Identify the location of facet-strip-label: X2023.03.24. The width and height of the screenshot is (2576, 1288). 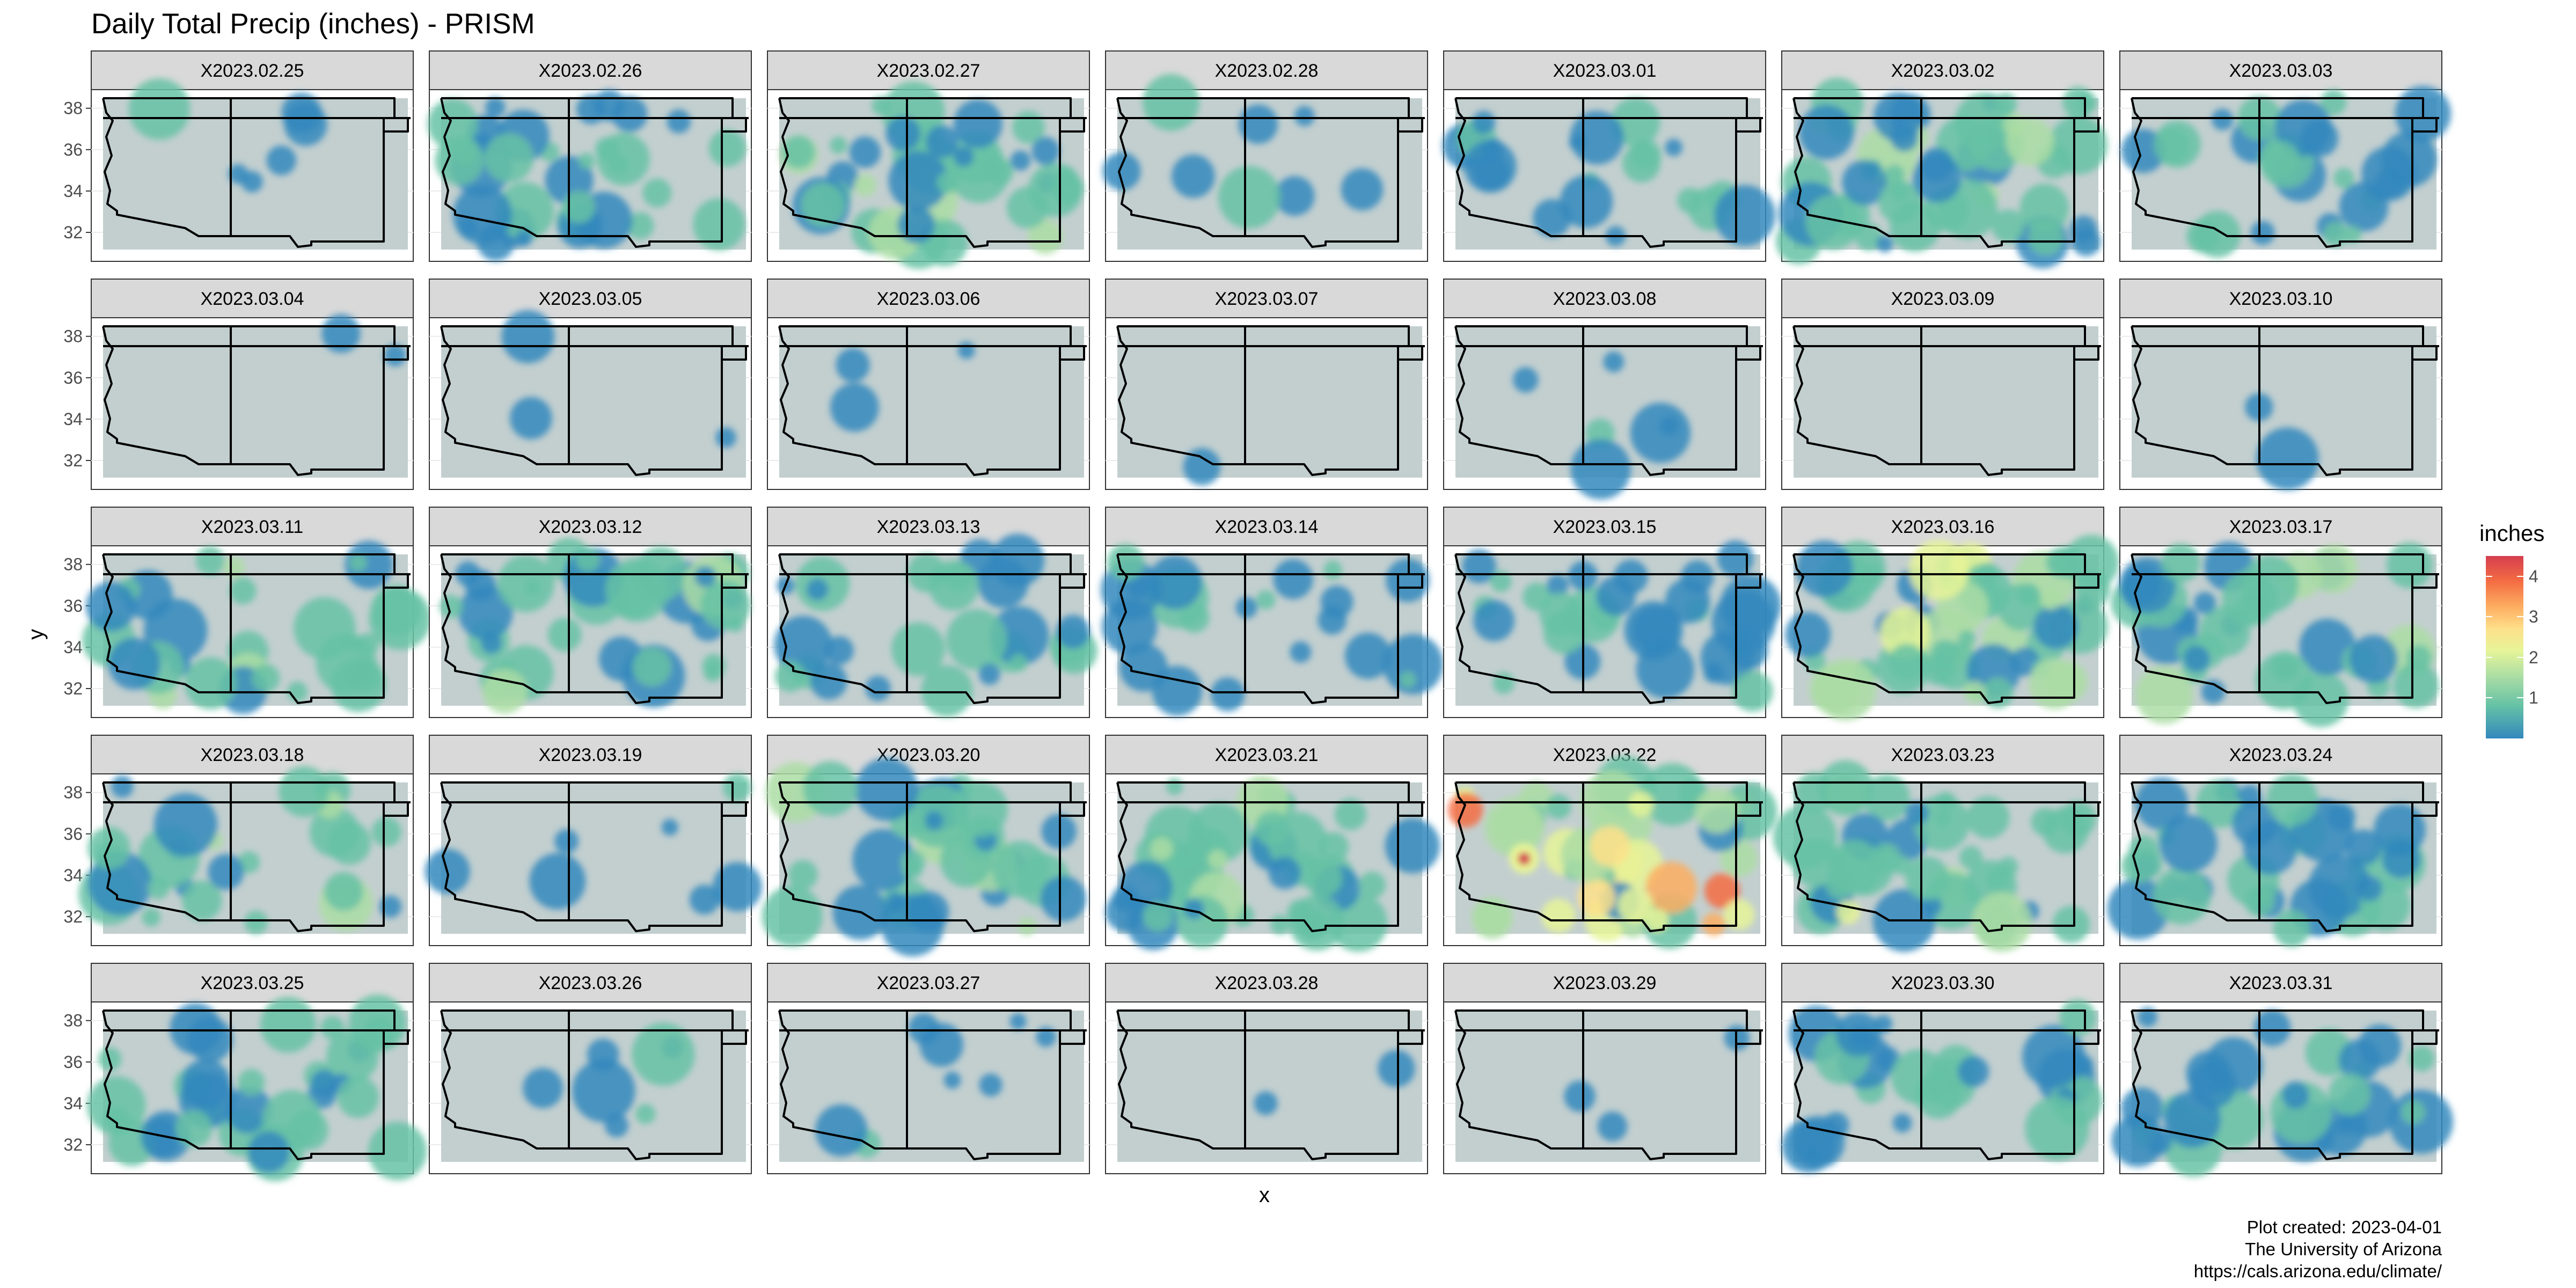
(2281, 755).